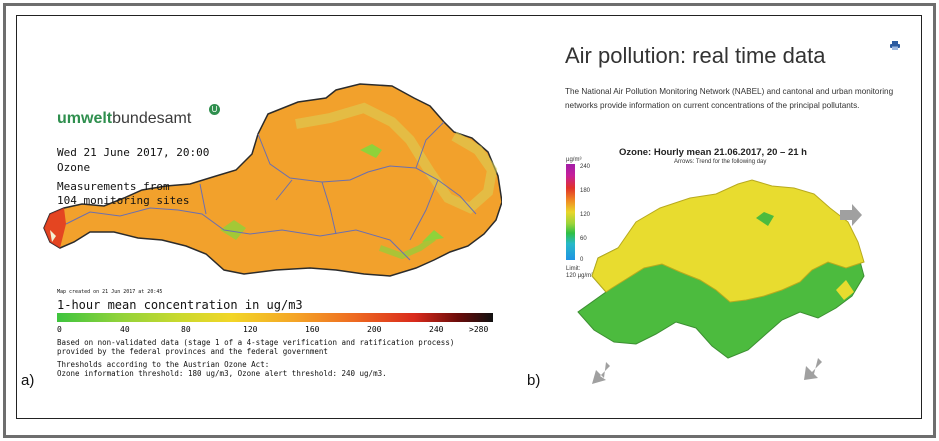 This screenshot has width=939, height=441. Describe the element at coordinates (186, 329) in the screenshot. I see `scale-tick: 80` at that location.